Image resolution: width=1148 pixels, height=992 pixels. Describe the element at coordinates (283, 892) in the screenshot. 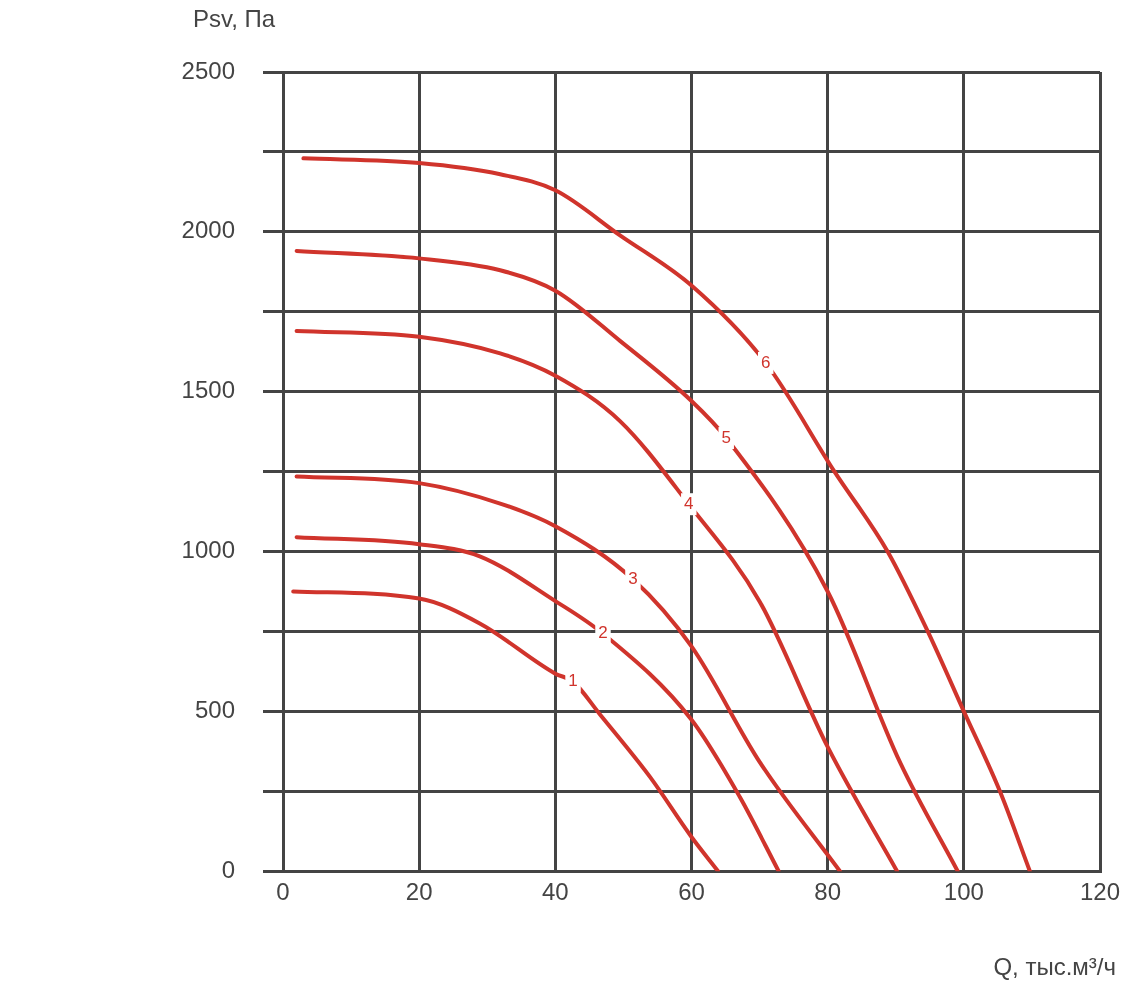

I see `x-tick-label: 0` at that location.